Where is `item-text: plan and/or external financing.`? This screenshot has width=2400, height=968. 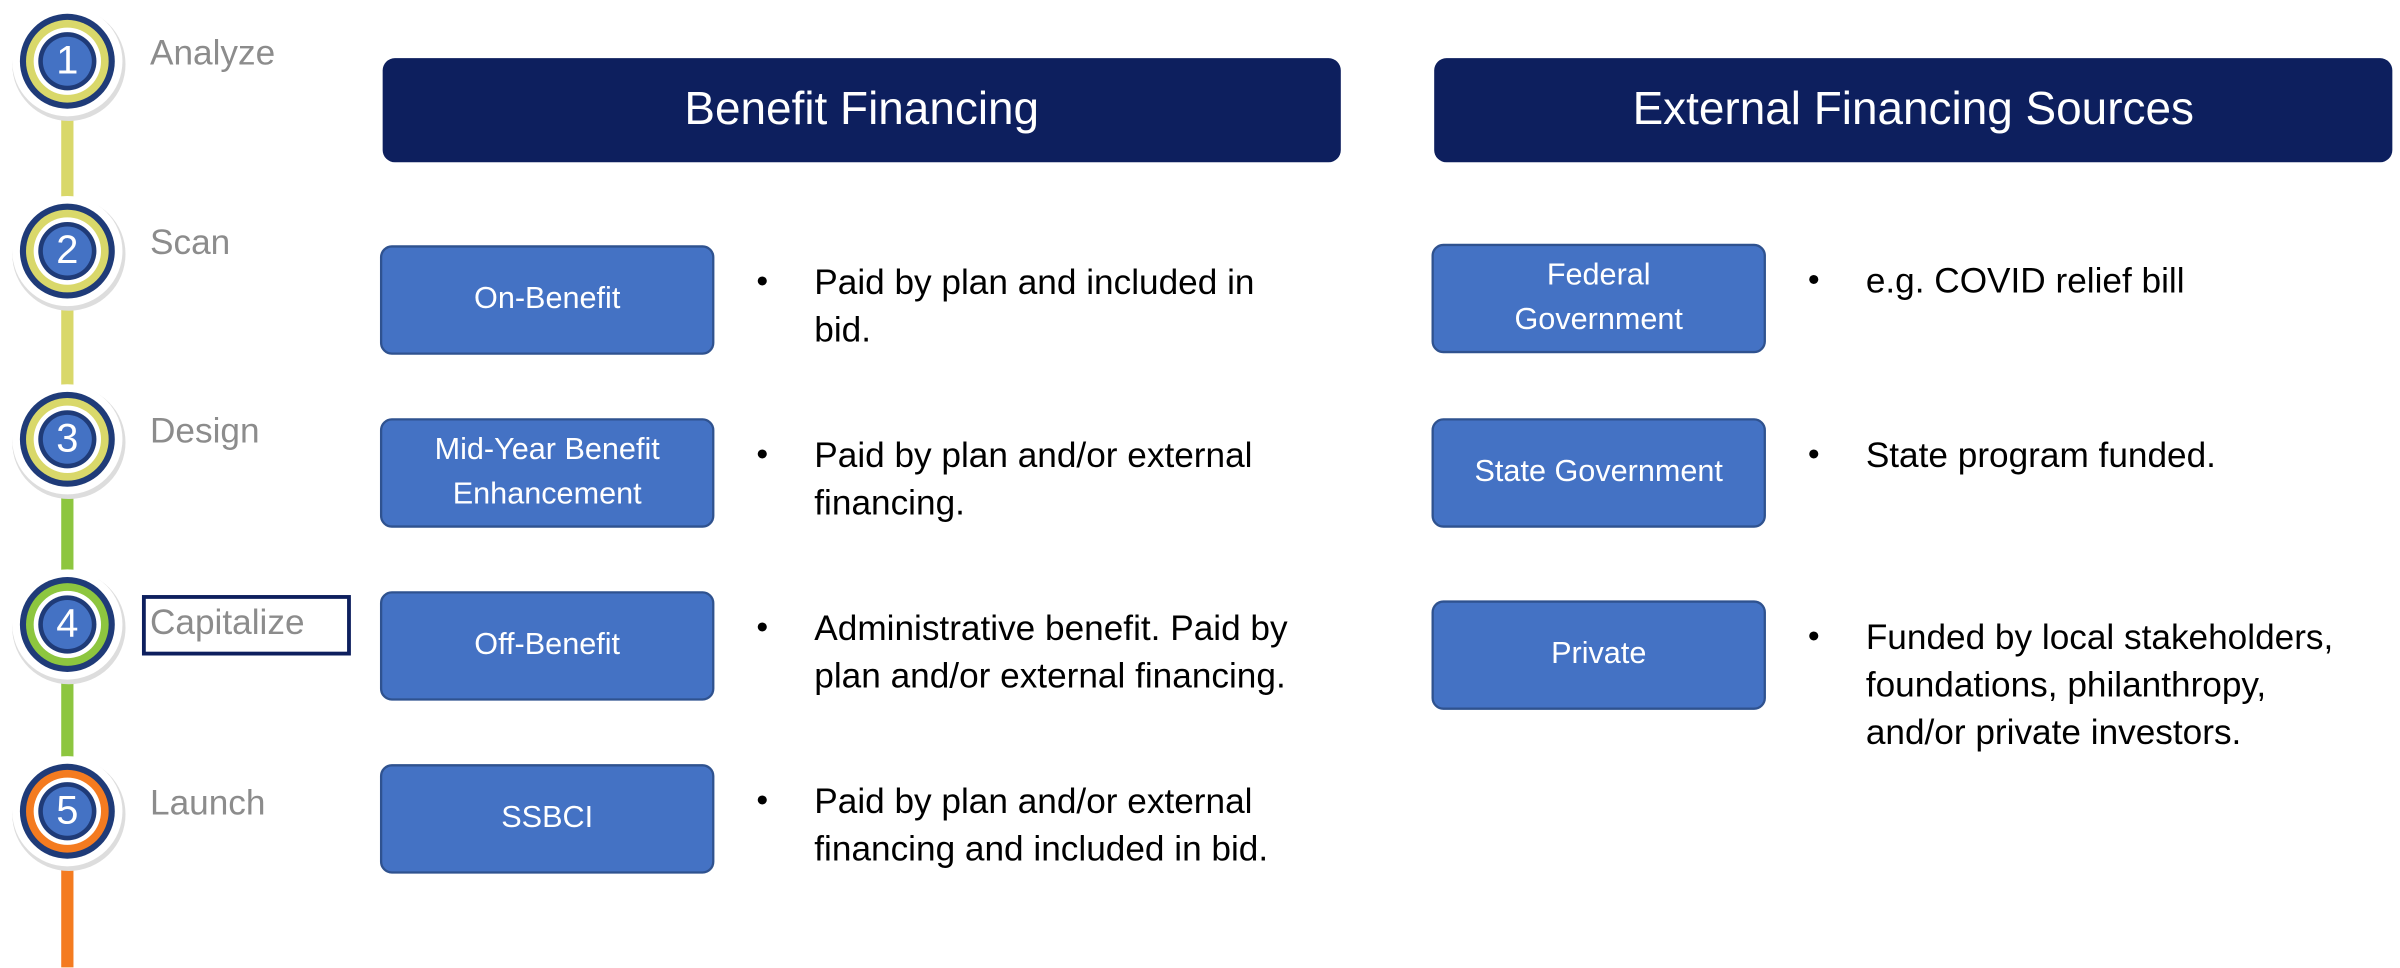
item-text: plan and/or external financing. is located at coordinates (1049, 675).